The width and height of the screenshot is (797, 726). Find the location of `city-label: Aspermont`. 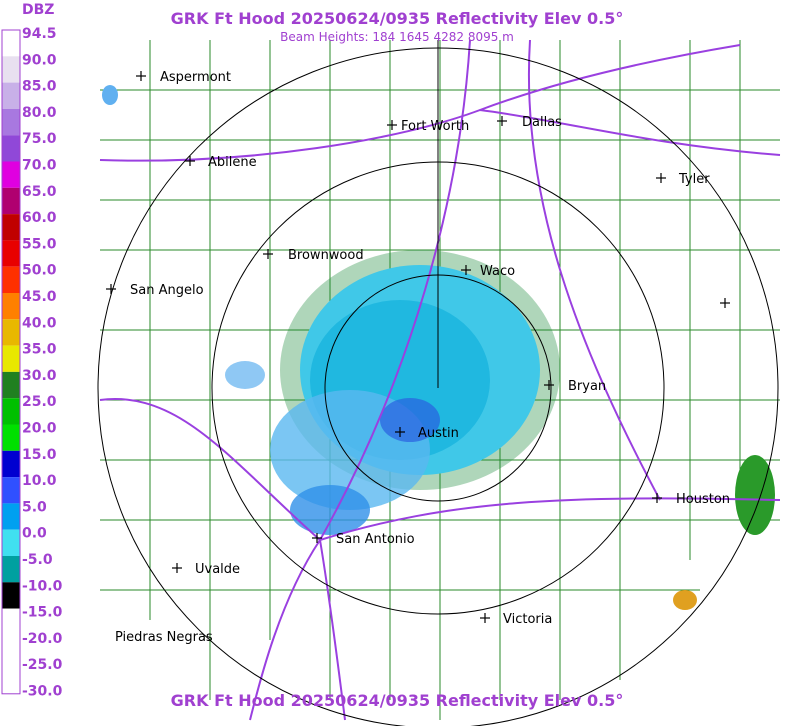

city-label: Aspermont is located at coordinates (195, 77).